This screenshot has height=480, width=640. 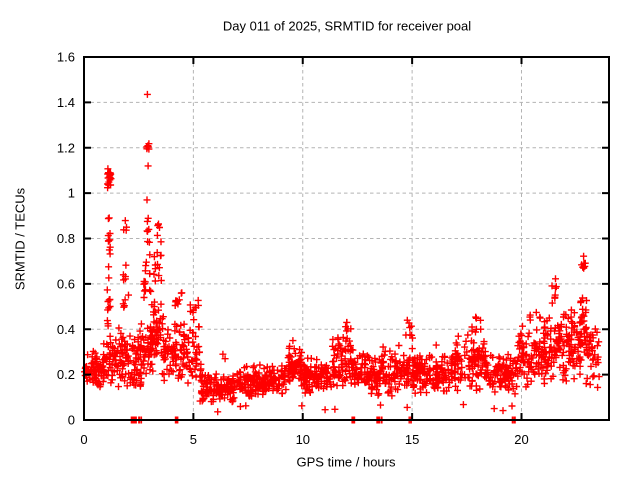 I want to click on y-tick-label: 1, so click(x=71, y=193).